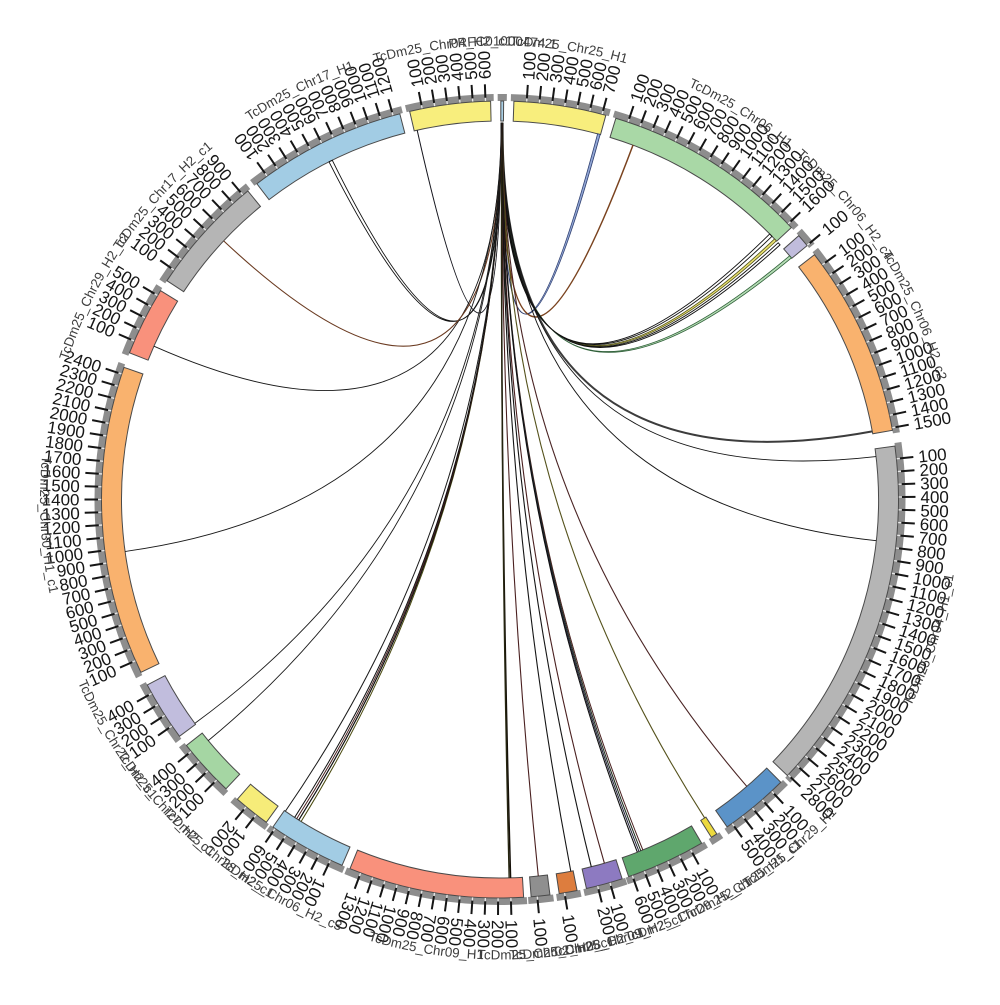  What do you see at coordinates (61, 528) in the screenshot?
I see `svg-text: 1200` at bounding box center [61, 528].